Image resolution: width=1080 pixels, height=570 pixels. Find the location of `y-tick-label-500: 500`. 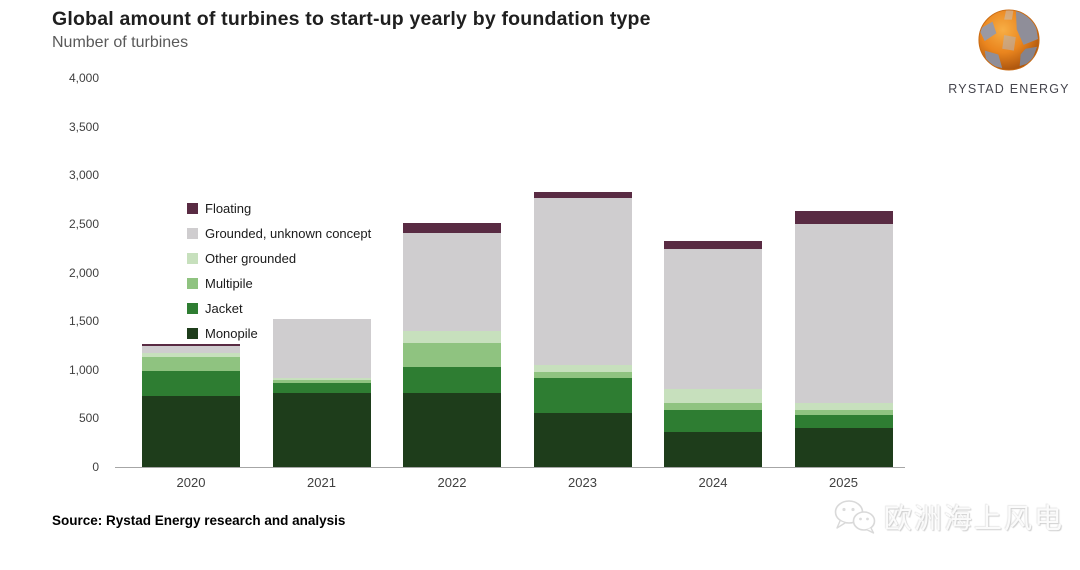

y-tick-label-500: 500 is located at coordinates (88, 418).